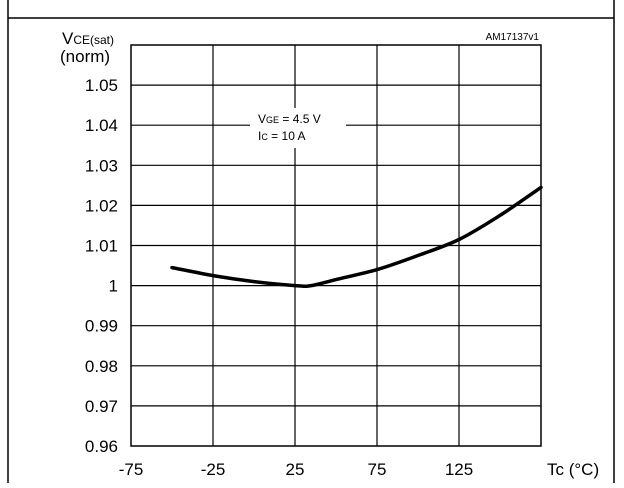 This screenshot has height=488, width=624. Describe the element at coordinates (101, 125) in the screenshot. I see `y-tick-label: 1.04` at that location.